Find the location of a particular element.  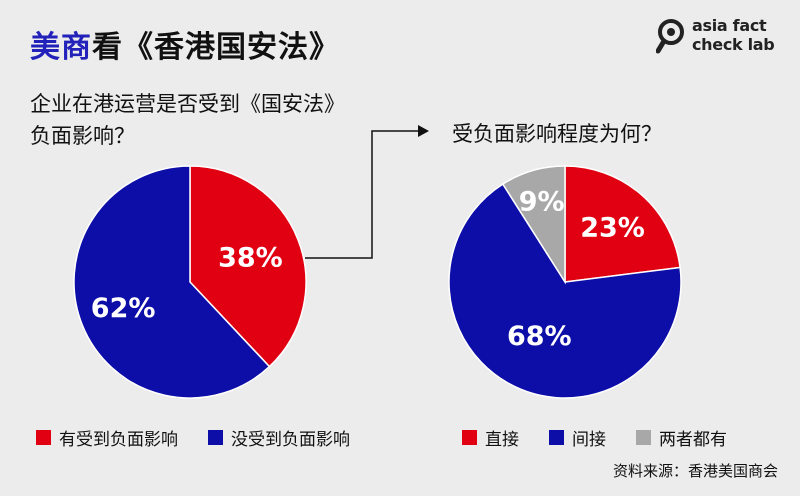

pie-slice-label: 23% is located at coordinates (612, 228).